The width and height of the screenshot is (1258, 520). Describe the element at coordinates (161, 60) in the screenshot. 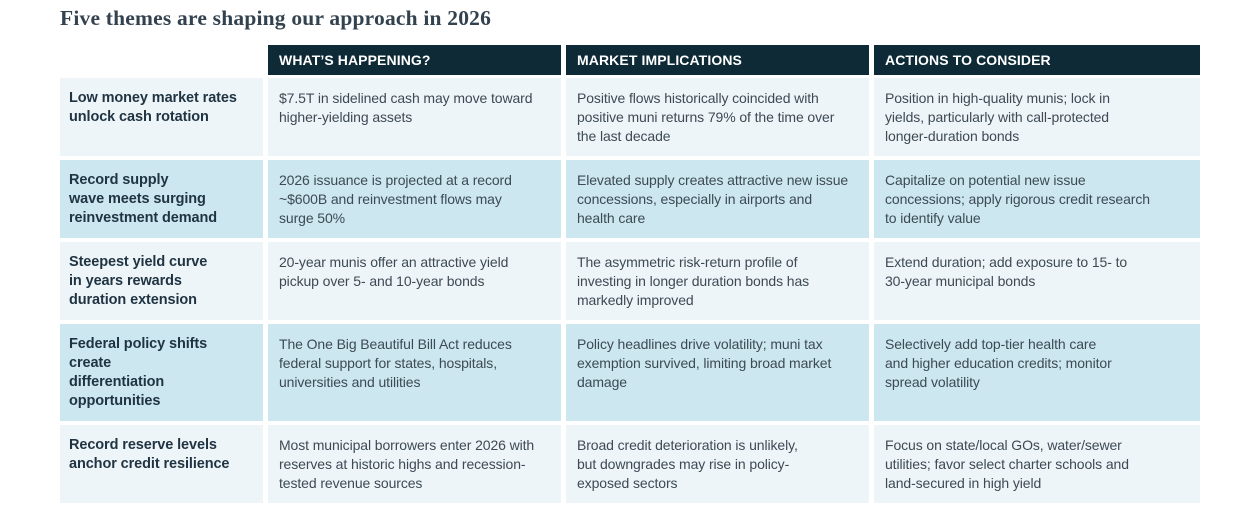

I see `header-cell-spacer` at that location.